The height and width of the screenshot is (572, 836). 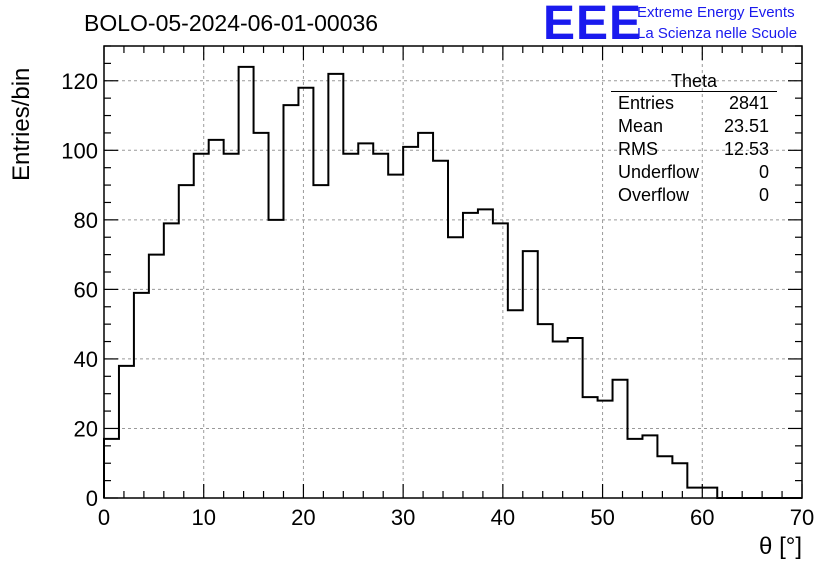 I want to click on stat-value: 12.53, so click(x=746, y=149).